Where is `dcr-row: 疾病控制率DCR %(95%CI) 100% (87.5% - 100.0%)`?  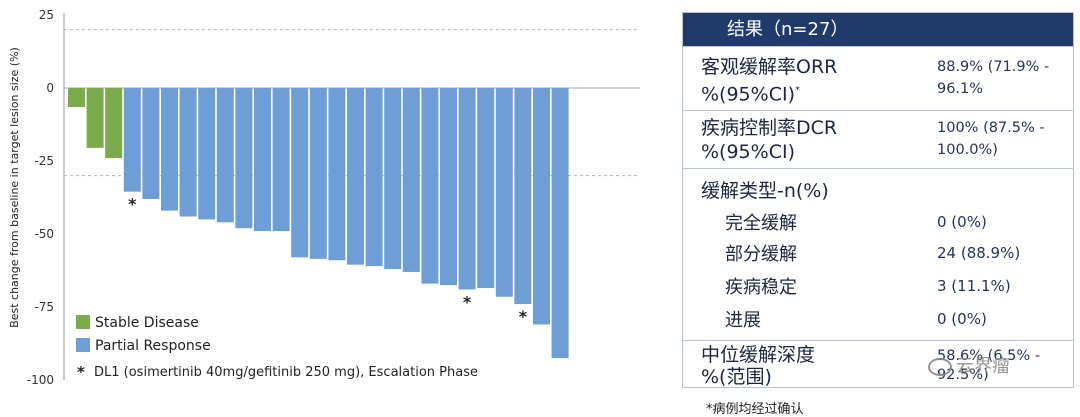 dcr-row: 疾病控制率DCR %(95%CI) 100% (87.5% - 100.0%) is located at coordinates (878, 139).